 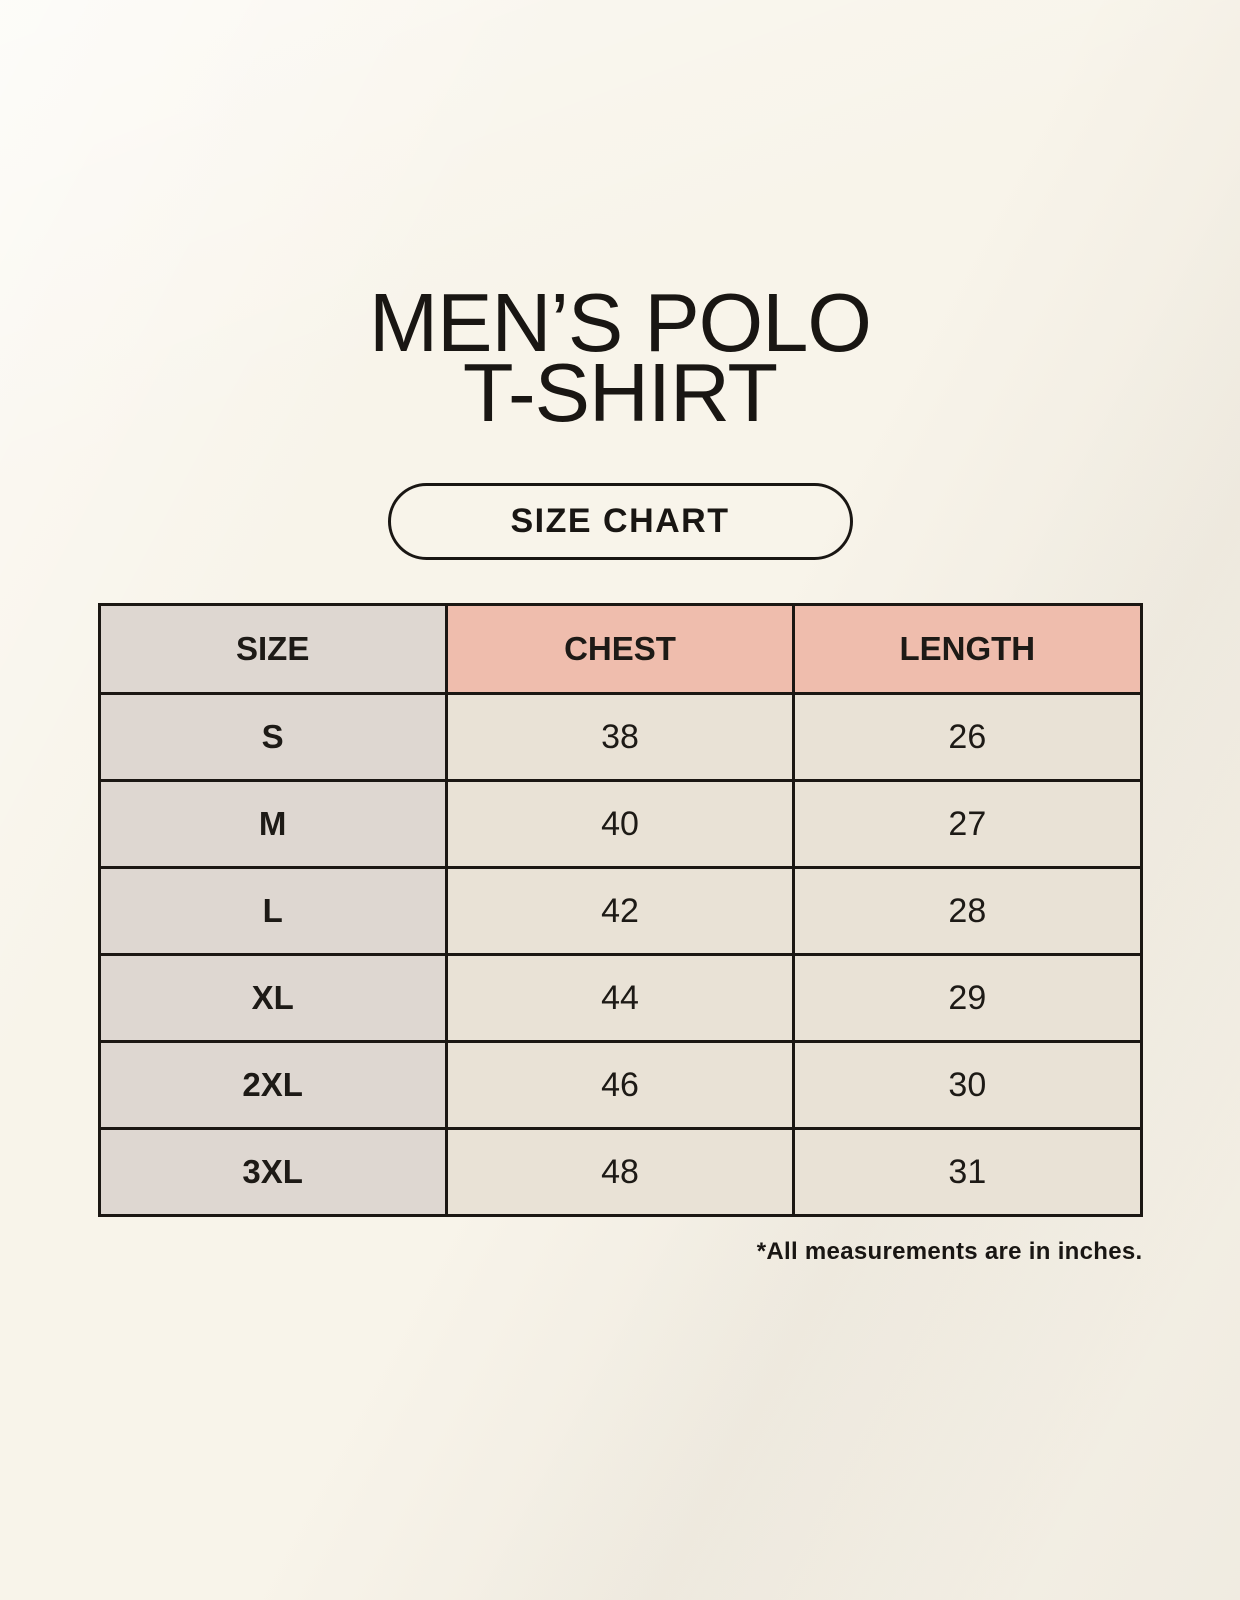 What do you see at coordinates (967, 1085) in the screenshot?
I see `length-cell: 30` at bounding box center [967, 1085].